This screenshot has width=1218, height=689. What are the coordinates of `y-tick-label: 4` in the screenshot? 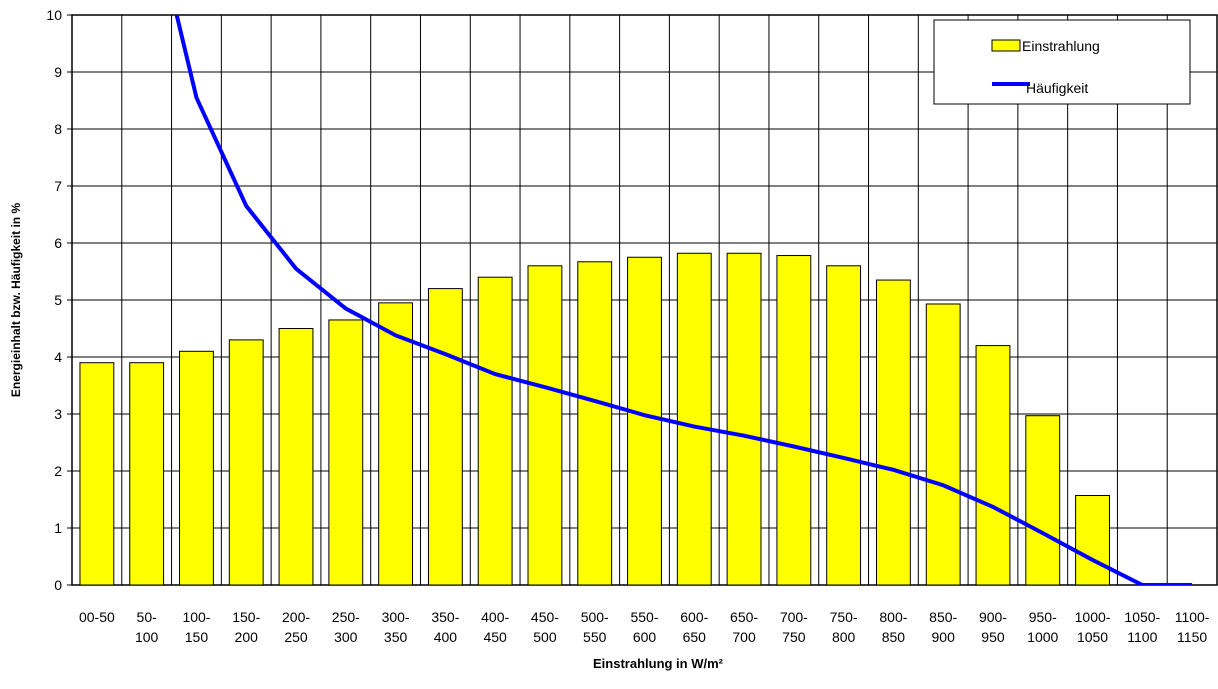 It's located at (58, 357).